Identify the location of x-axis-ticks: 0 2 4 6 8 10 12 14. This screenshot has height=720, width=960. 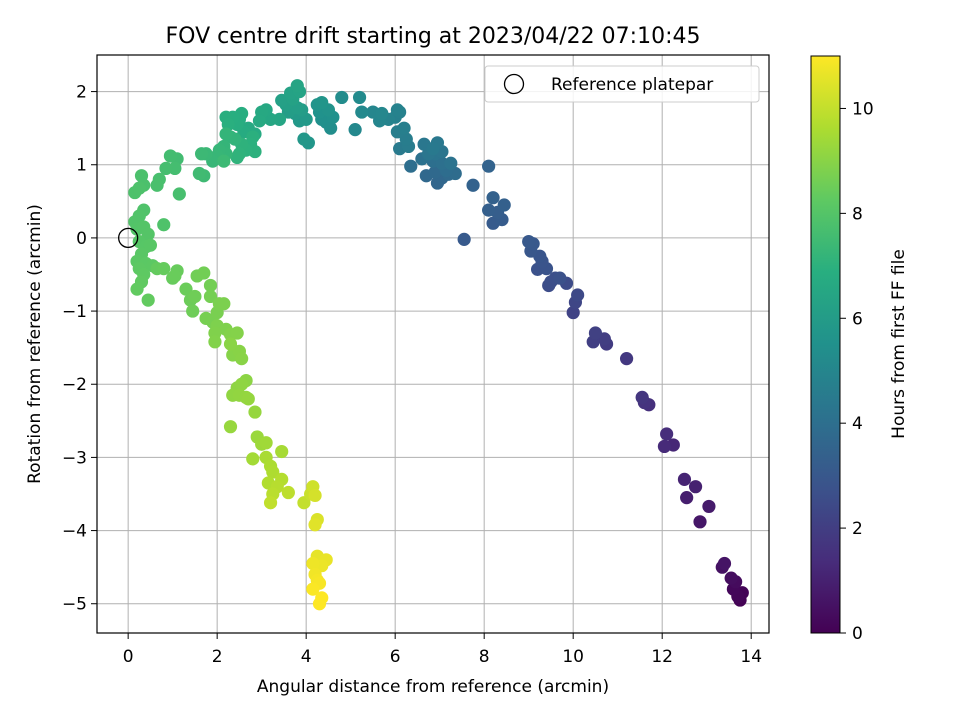
(442, 650).